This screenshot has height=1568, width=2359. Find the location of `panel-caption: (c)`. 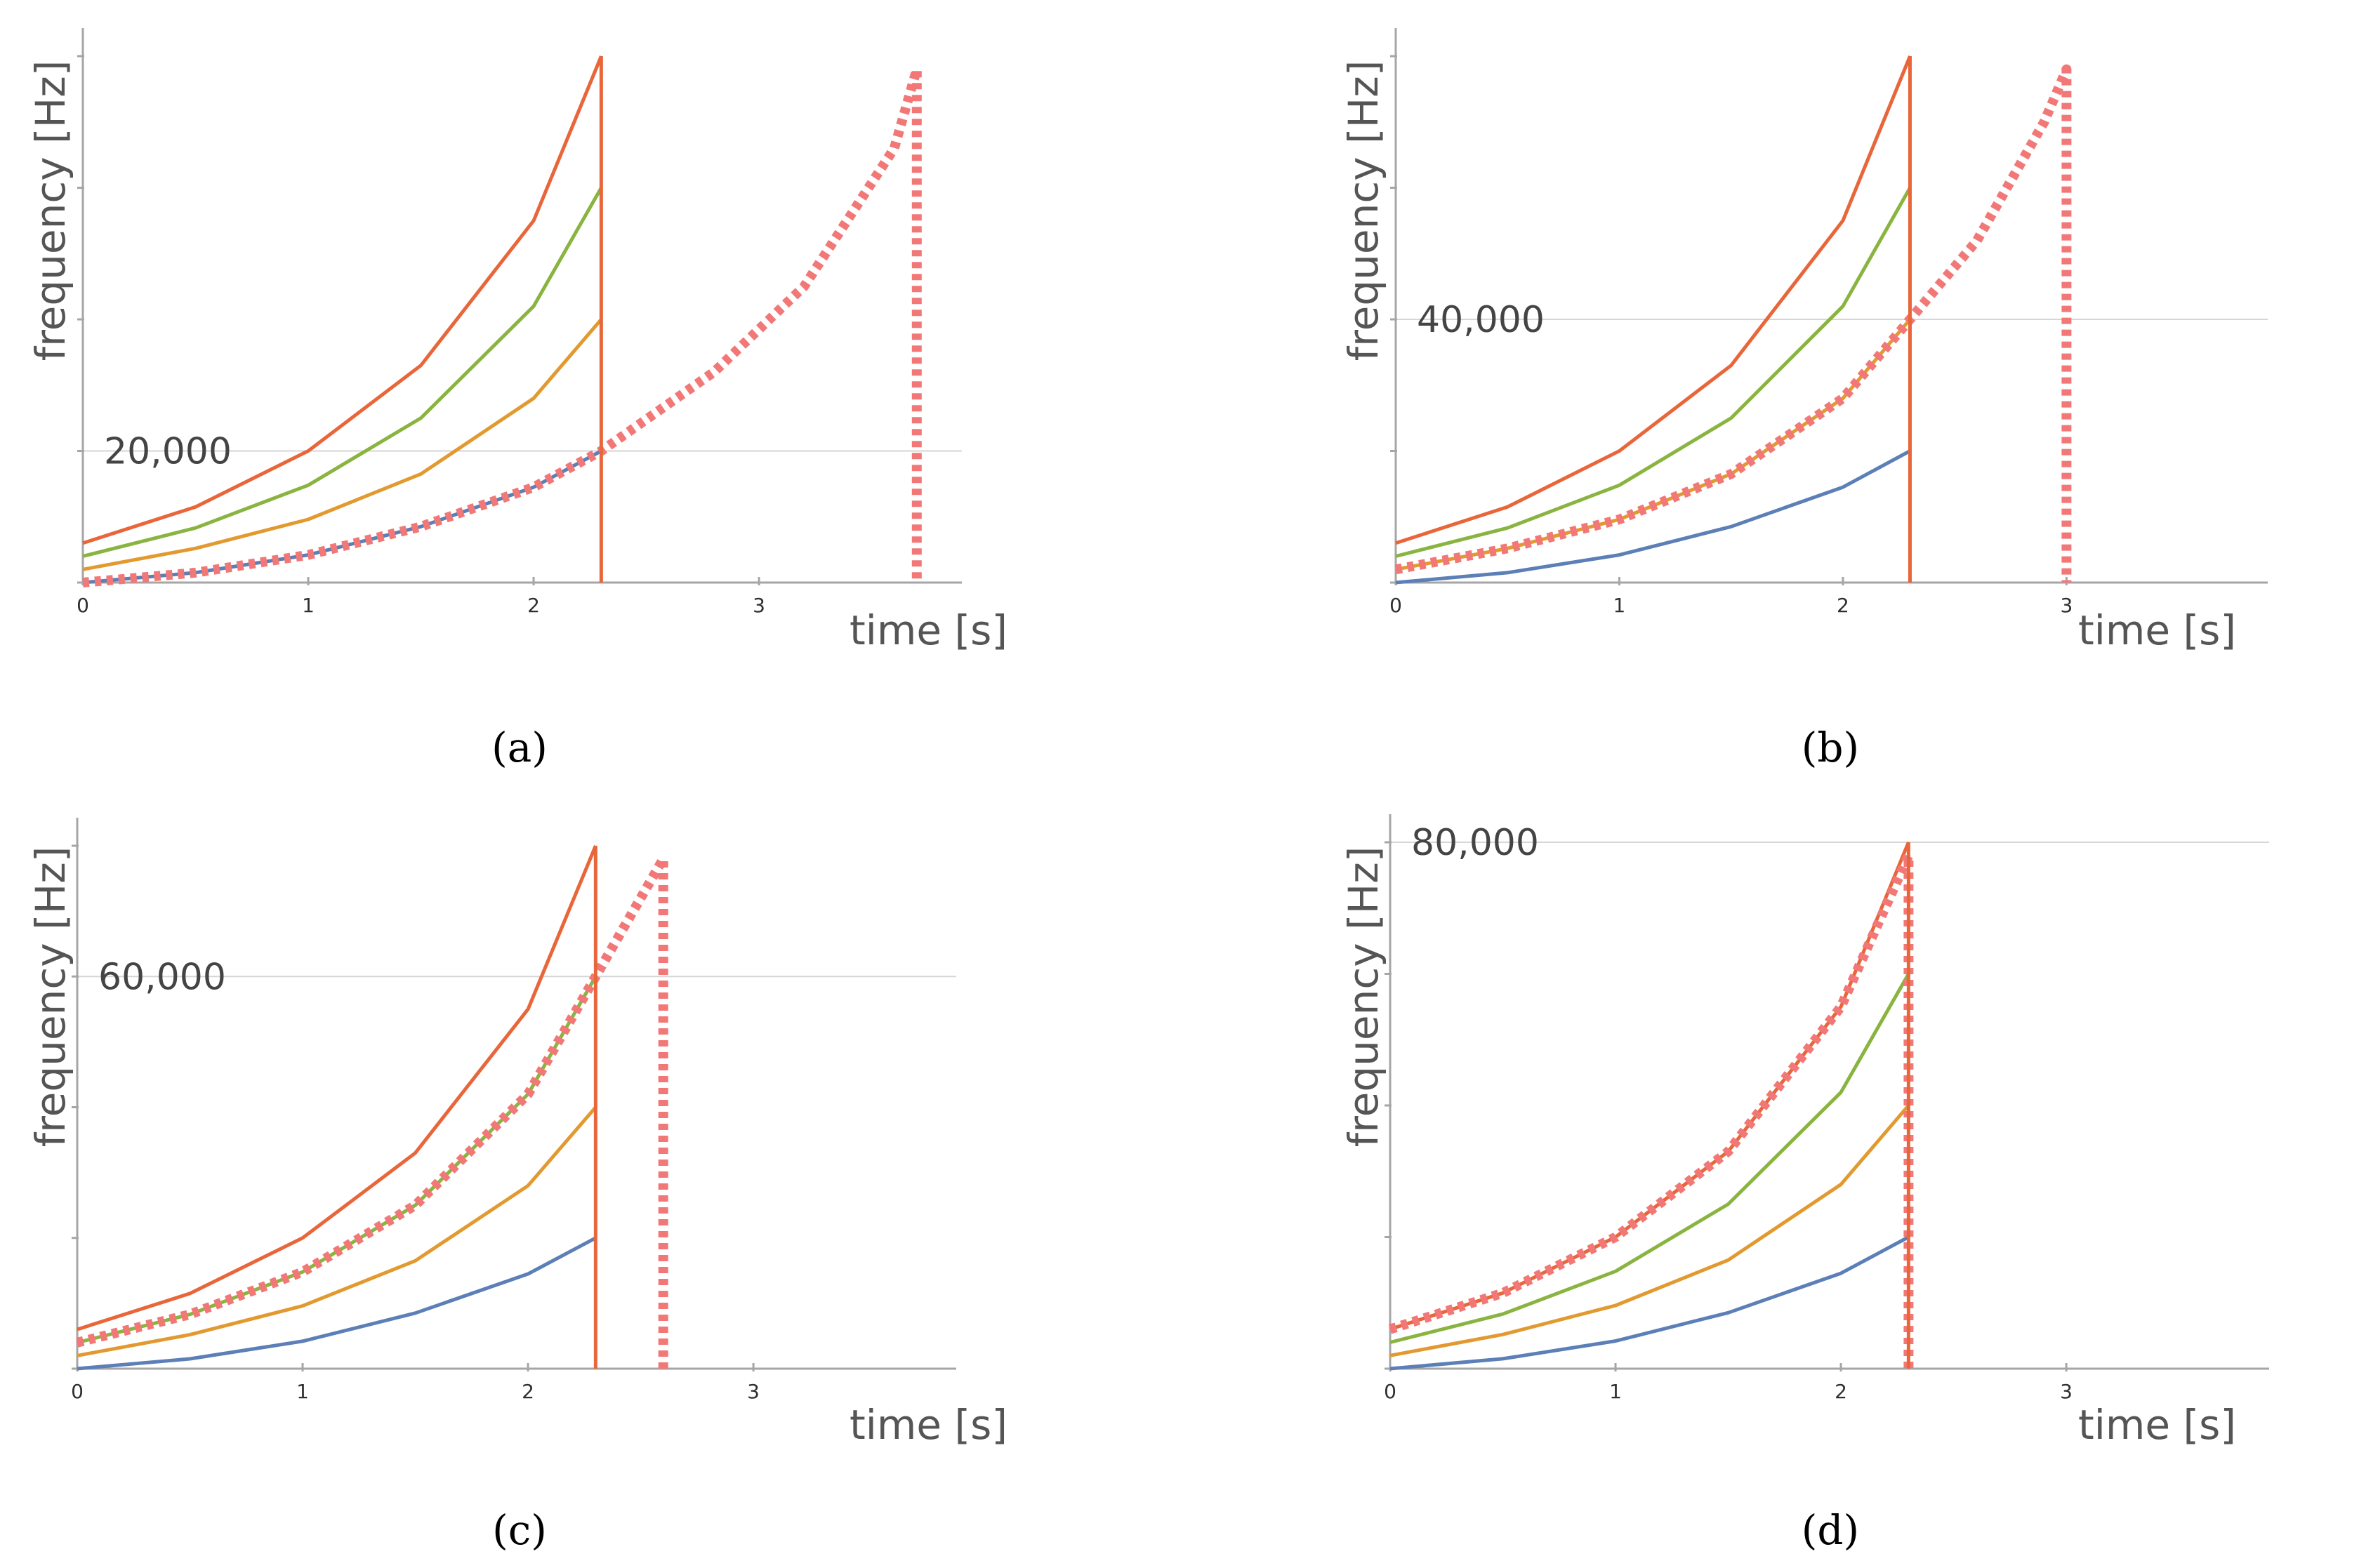

panel-caption: (c) is located at coordinates (519, 1530).